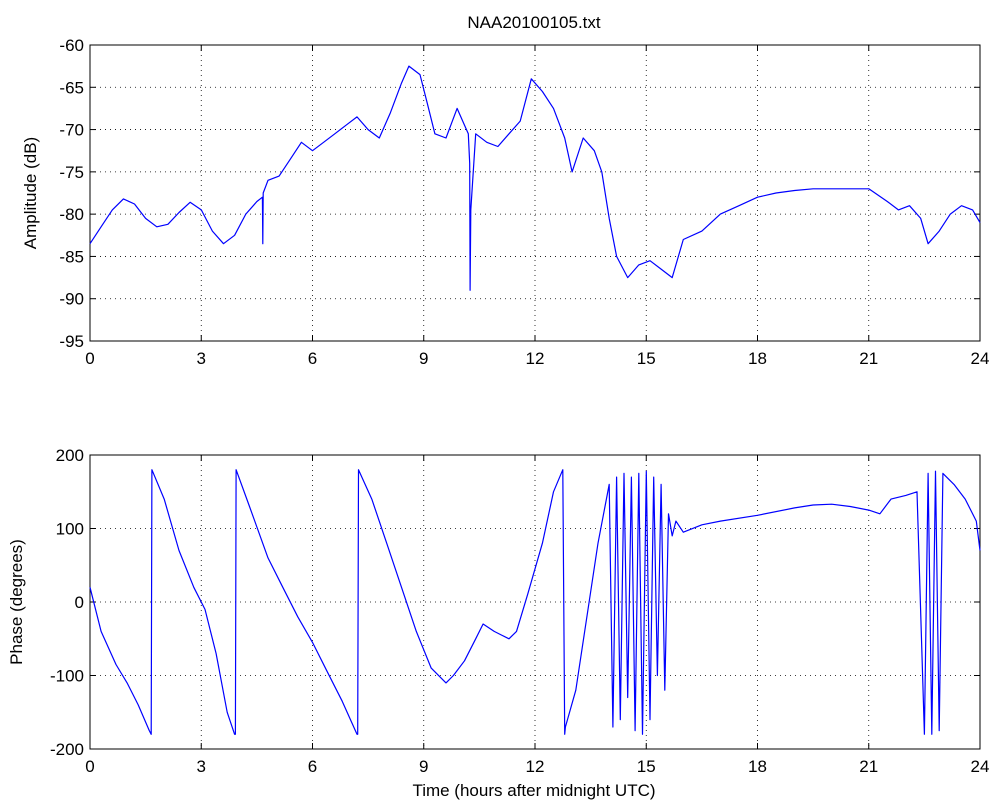 Image resolution: width=998 pixels, height=811 pixels. What do you see at coordinates (71, 172) in the screenshot?
I see `amplitude-y-tick-label: -75` at bounding box center [71, 172].